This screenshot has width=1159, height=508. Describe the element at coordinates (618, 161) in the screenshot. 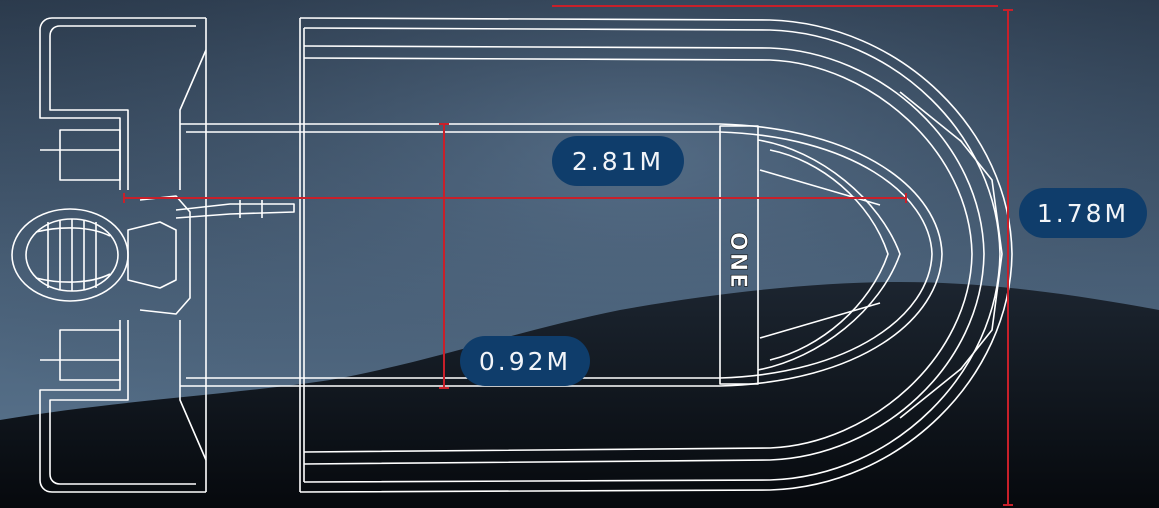

I see `length-label: 2.81M` at that location.